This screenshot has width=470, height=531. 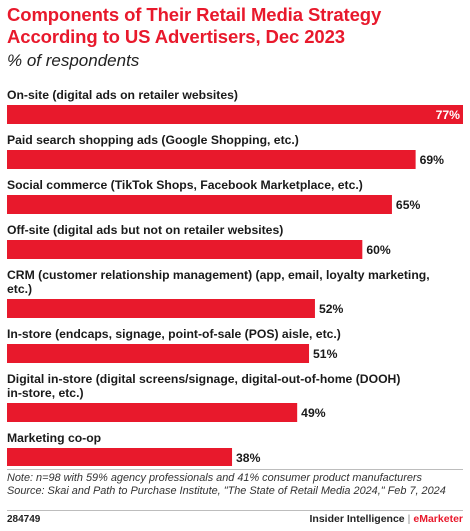 What do you see at coordinates (438, 519) in the screenshot?
I see `brand-emarketer: eMarketer` at bounding box center [438, 519].